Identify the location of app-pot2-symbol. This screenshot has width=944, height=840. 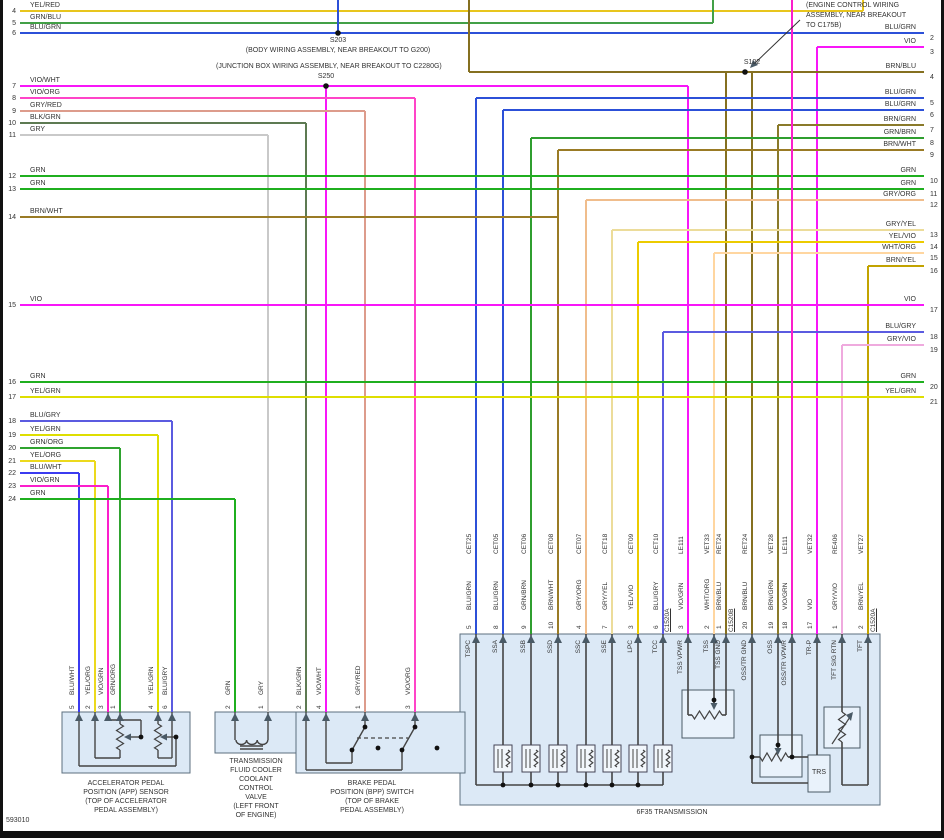
(158, 737).